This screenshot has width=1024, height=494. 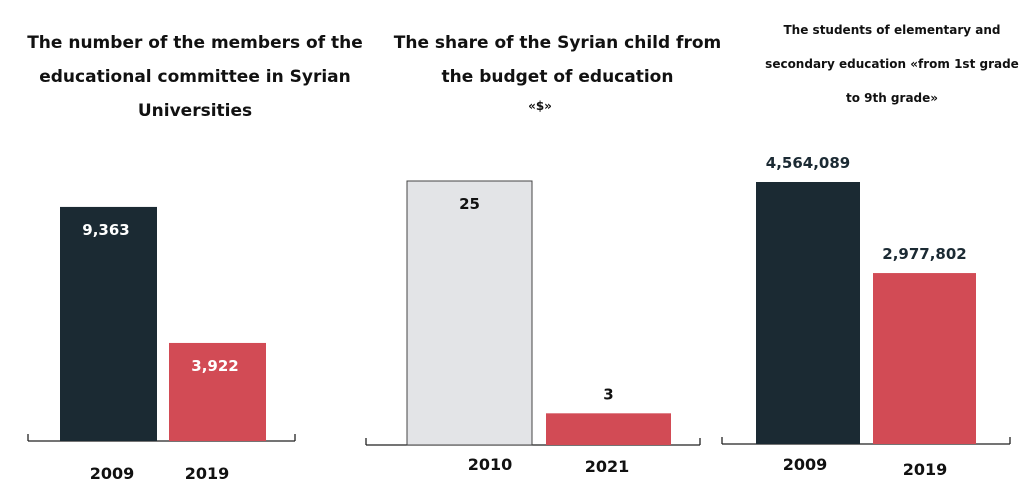 I want to click on chart-1-category-label-2009: 2009, so click(x=112, y=473).